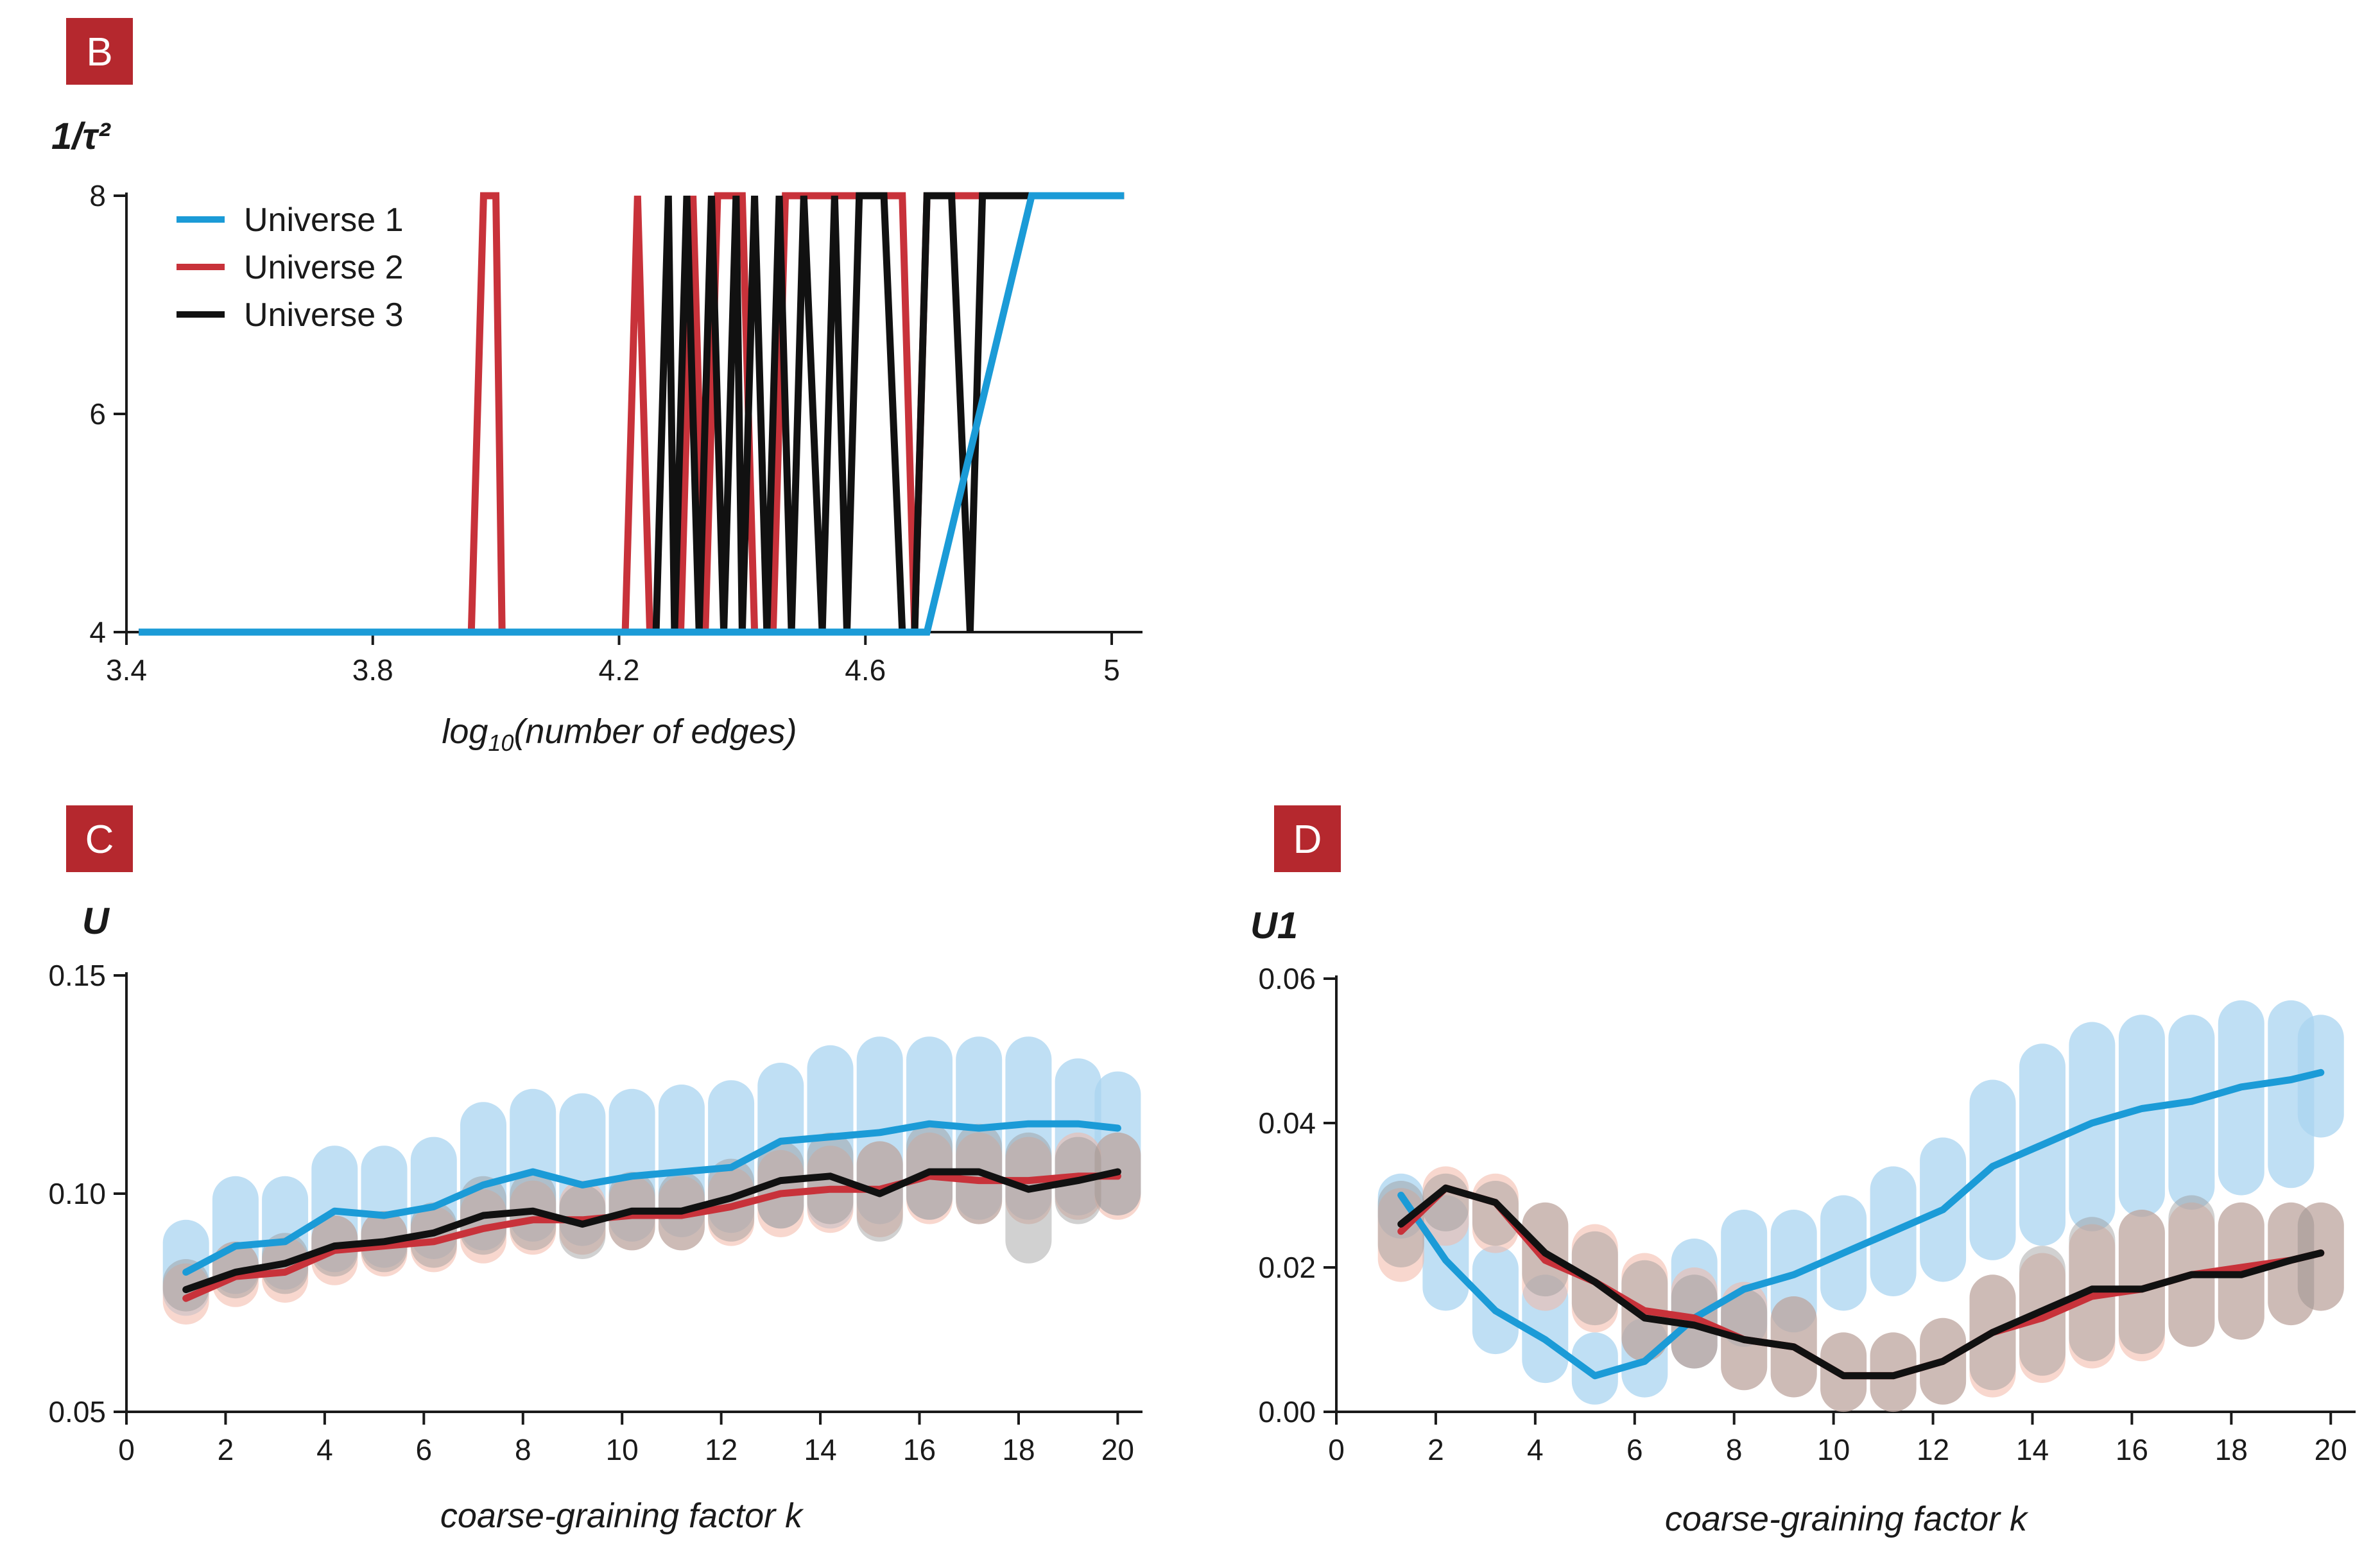 The height and width of the screenshot is (1553, 2380). Describe the element at coordinates (226, 1449) in the screenshot. I see `panel-c-x-tick-label: 2` at that location.